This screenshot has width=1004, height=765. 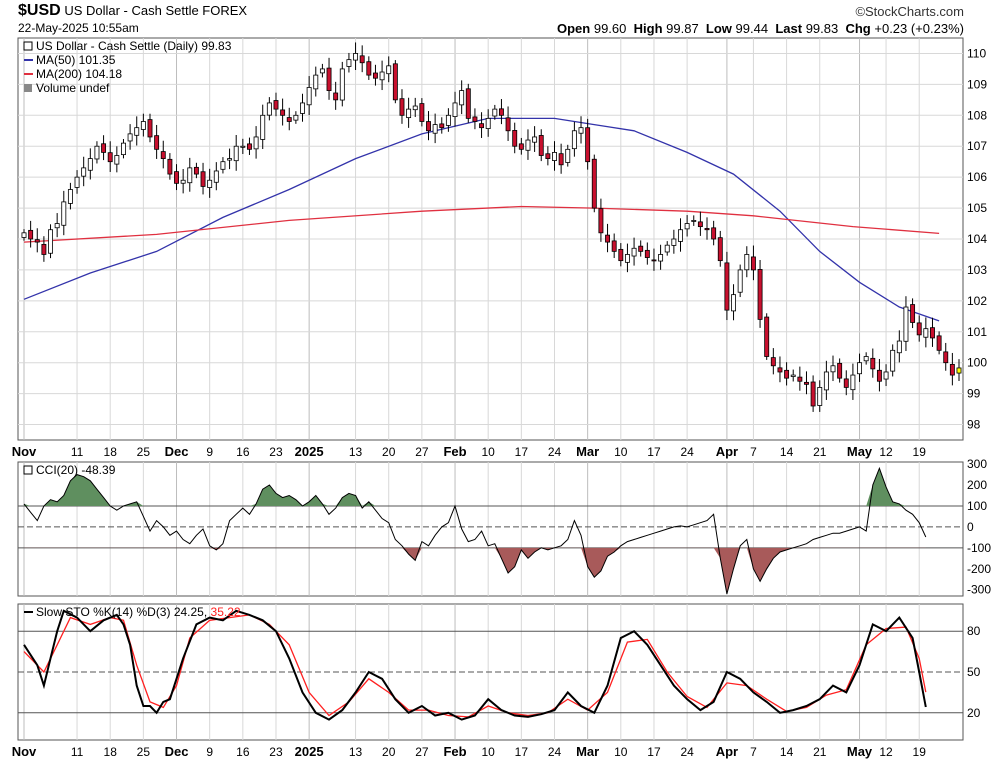 I want to click on sto-axis-tick: 80, so click(x=974, y=631).